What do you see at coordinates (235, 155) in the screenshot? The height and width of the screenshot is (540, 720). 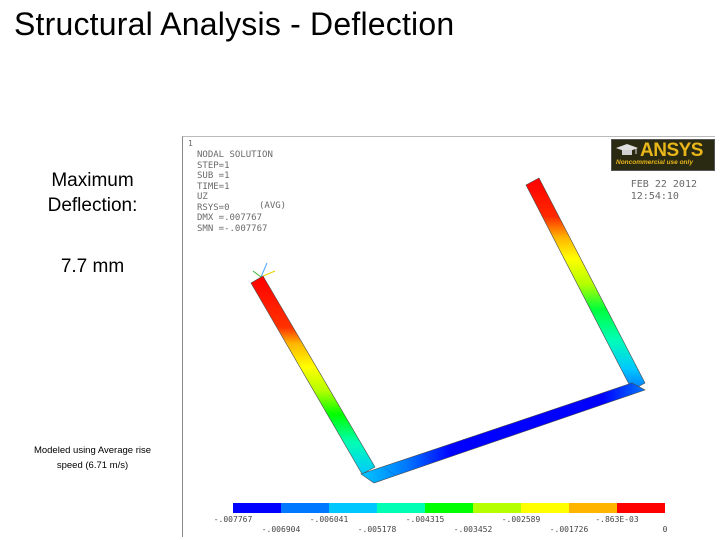 I see `solution-info-line: NODAL SOLUTION` at bounding box center [235, 155].